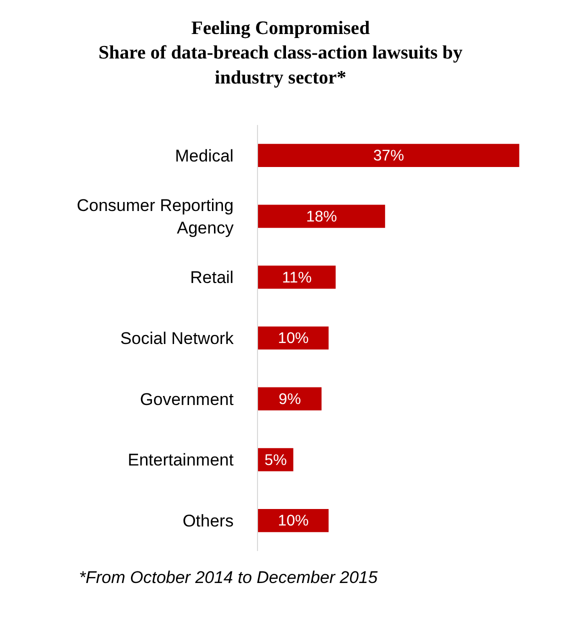  Describe the element at coordinates (187, 399) in the screenshot. I see `y-tick-label: Government` at that location.